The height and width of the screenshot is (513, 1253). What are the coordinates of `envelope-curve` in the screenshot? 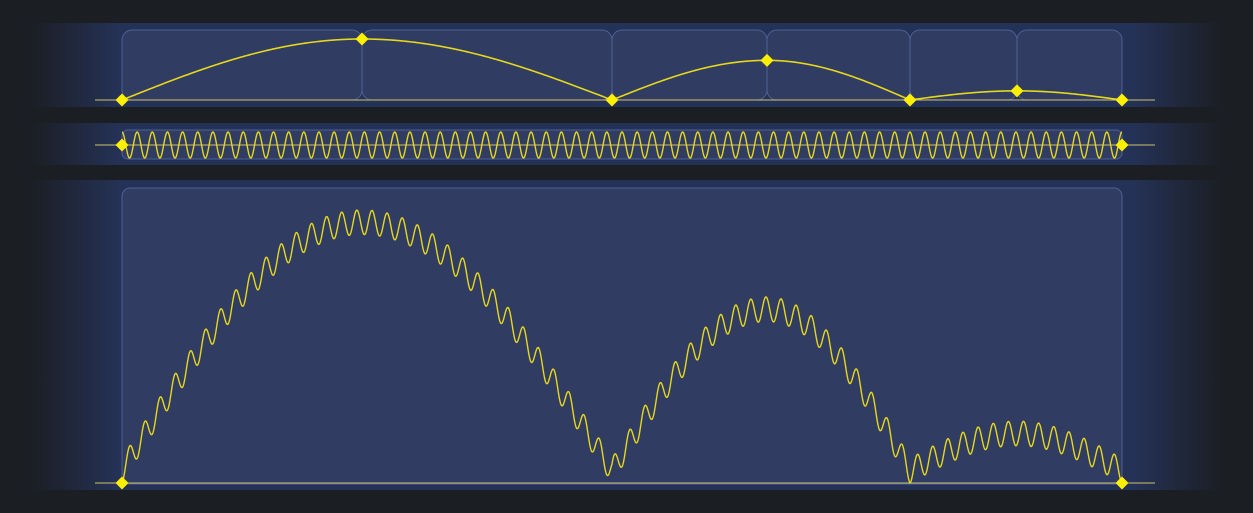 It's located at (622, 69).